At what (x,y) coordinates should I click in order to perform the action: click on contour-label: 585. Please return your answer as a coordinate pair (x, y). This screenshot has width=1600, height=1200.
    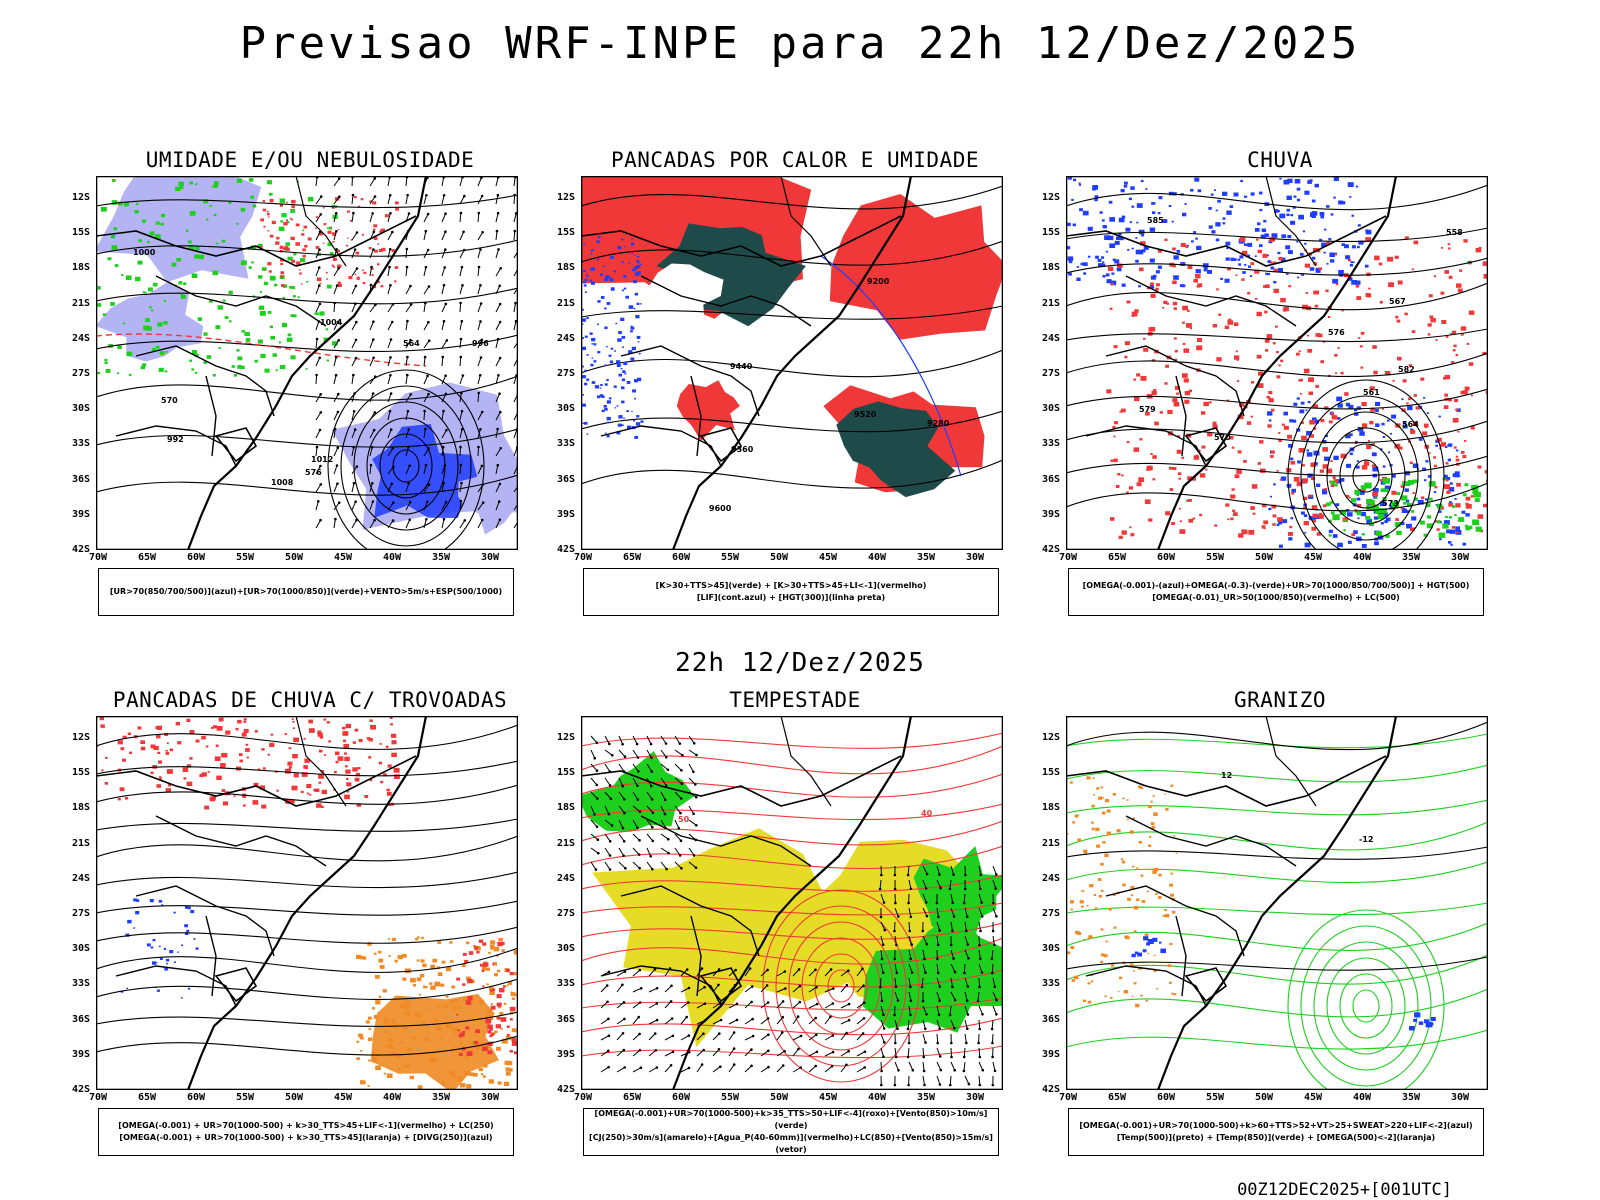
    Looking at the image, I should click on (1155, 220).